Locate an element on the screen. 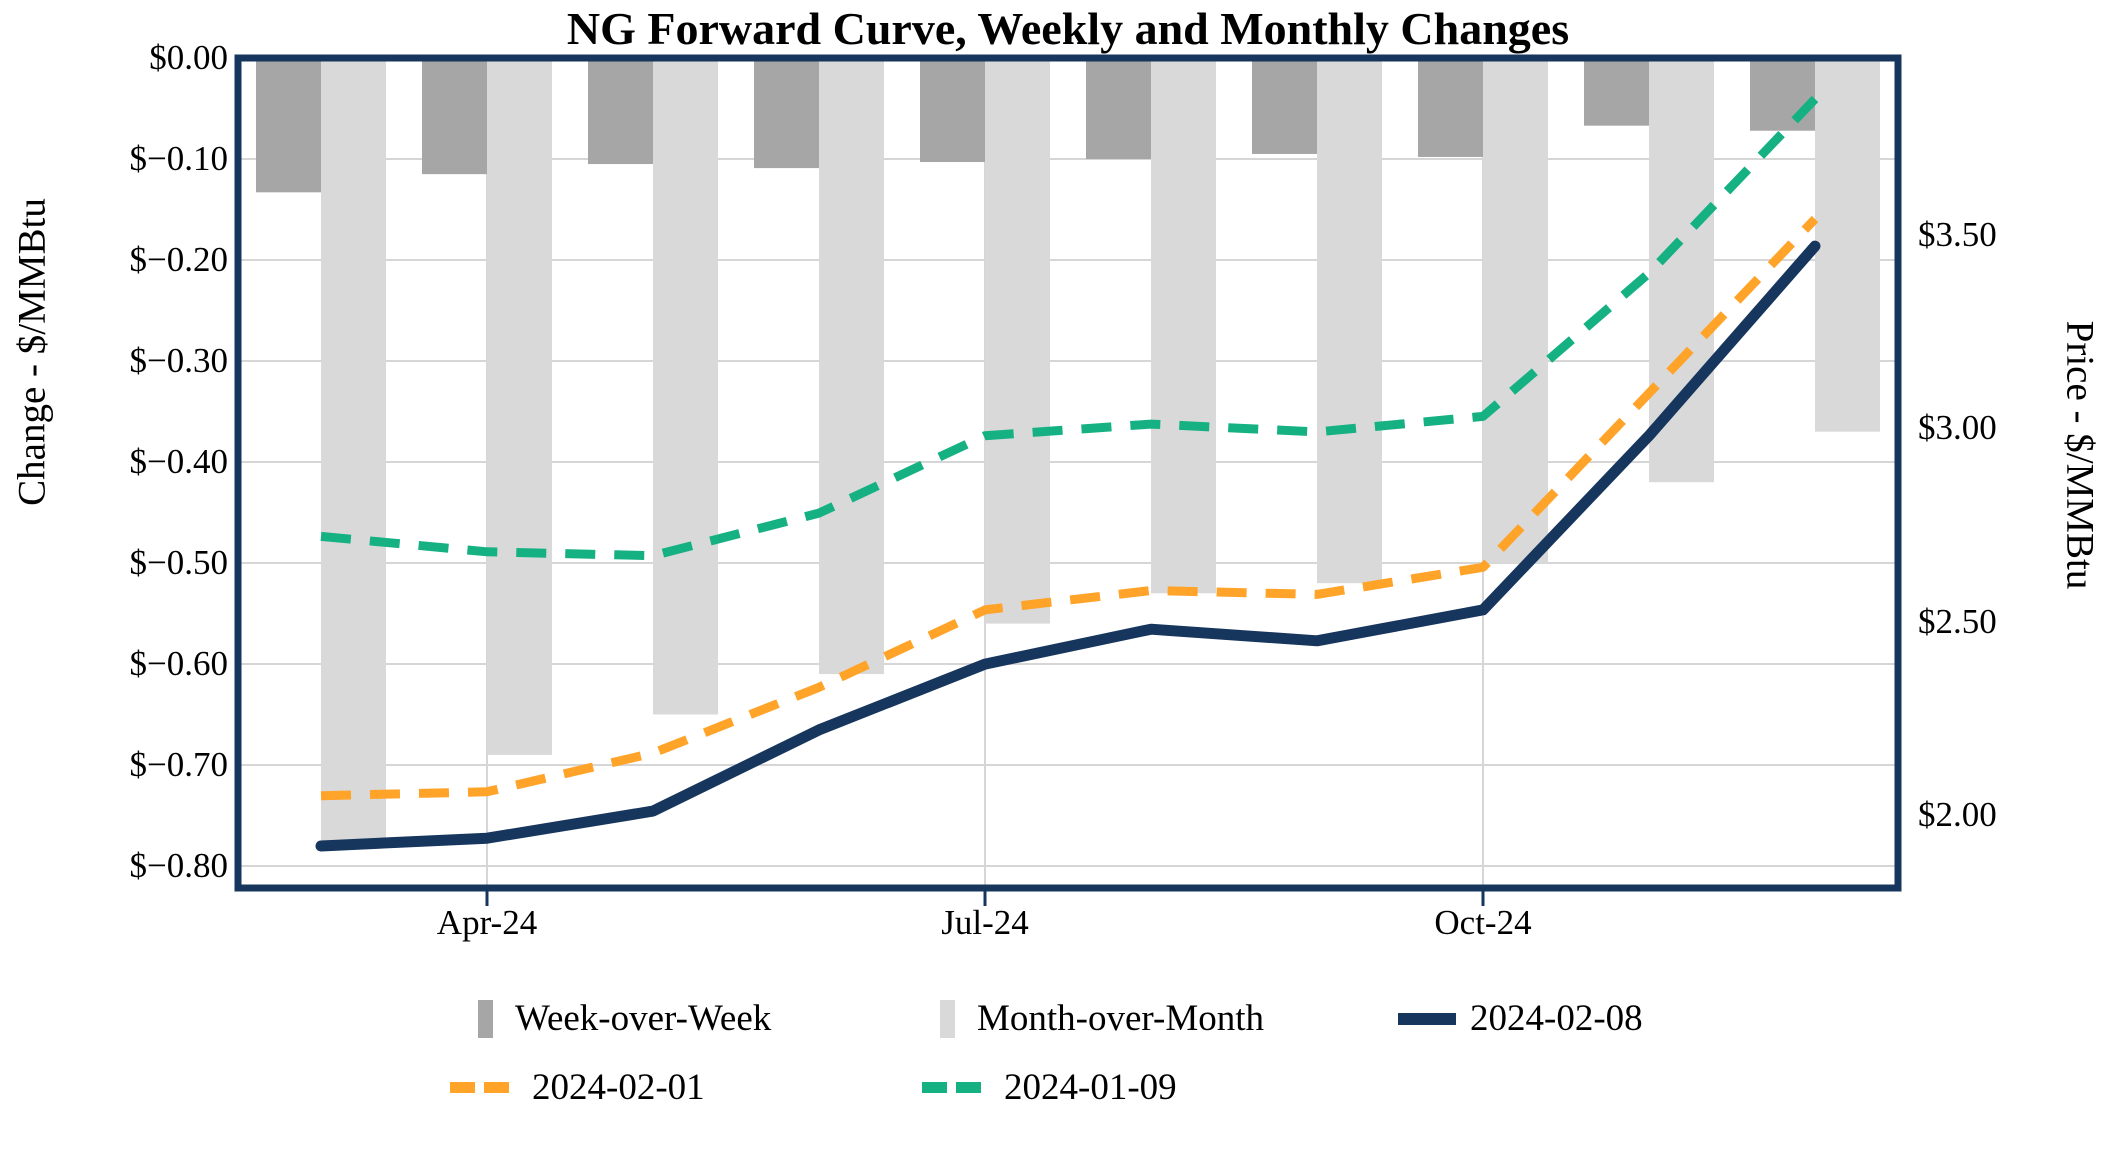  legend-item-week-over-week: Week-over-Week is located at coordinates (624, 1018).